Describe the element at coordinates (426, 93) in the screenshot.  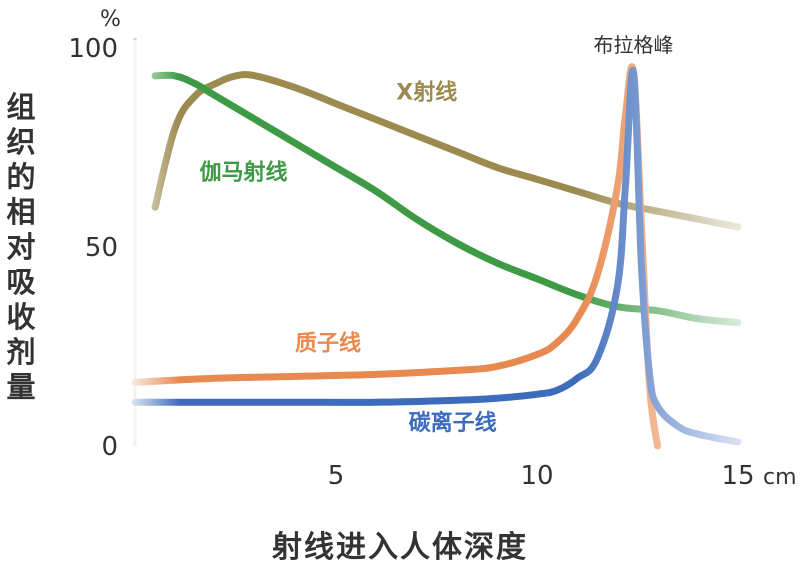
I see `series-x-ray-label: X射线` at that location.